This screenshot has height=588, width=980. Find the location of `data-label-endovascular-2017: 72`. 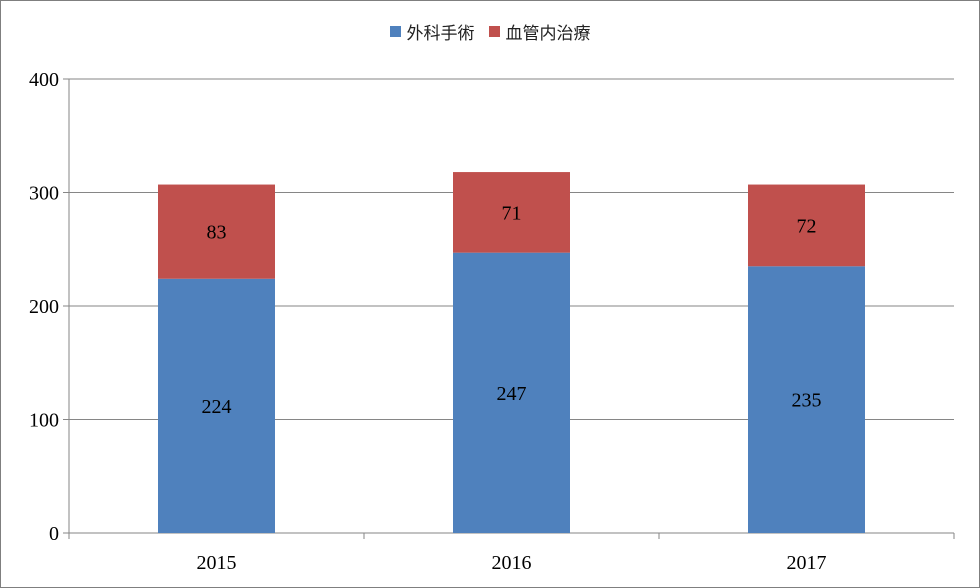

data-label-endovascular-2017: 72 is located at coordinates (807, 226).